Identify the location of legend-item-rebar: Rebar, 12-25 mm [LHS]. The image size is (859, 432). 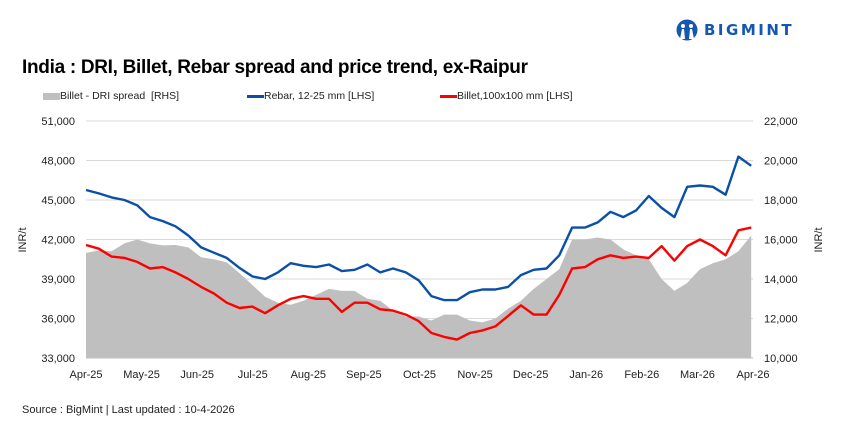
(310, 96).